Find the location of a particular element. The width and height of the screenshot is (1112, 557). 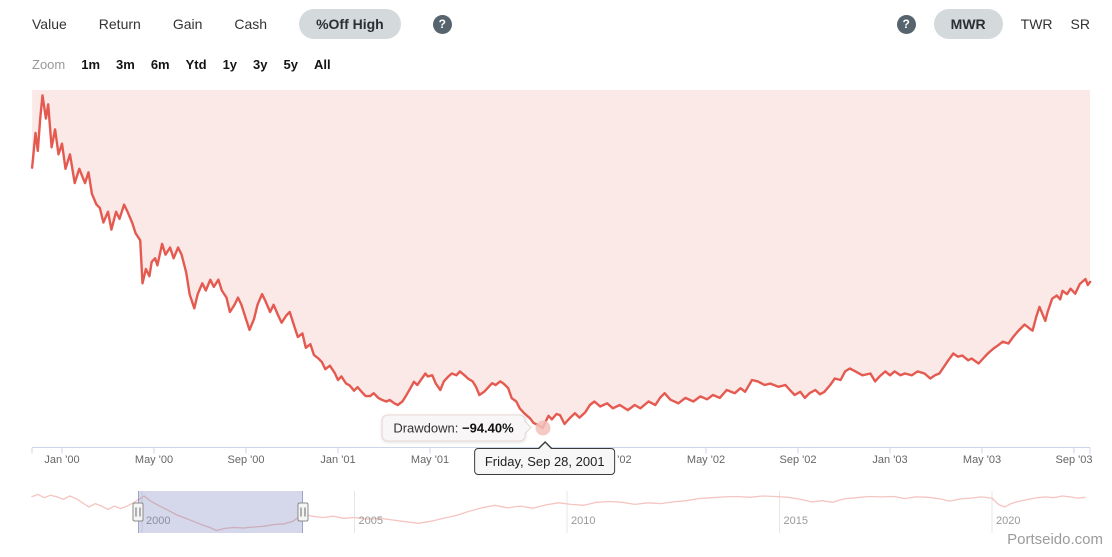

x-axis-label: Sep '02 is located at coordinates (798, 460).